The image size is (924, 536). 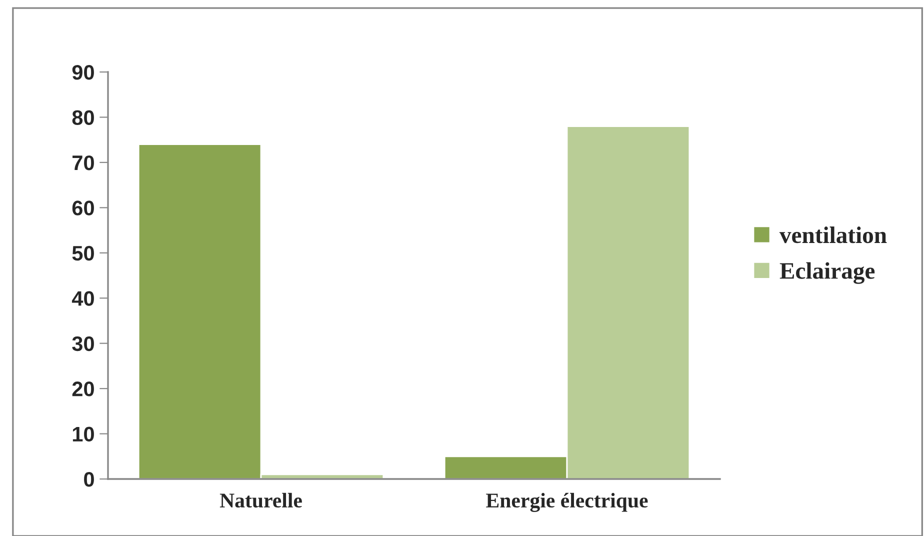 What do you see at coordinates (83, 72) in the screenshot?
I see `y-tick-label: 90` at bounding box center [83, 72].